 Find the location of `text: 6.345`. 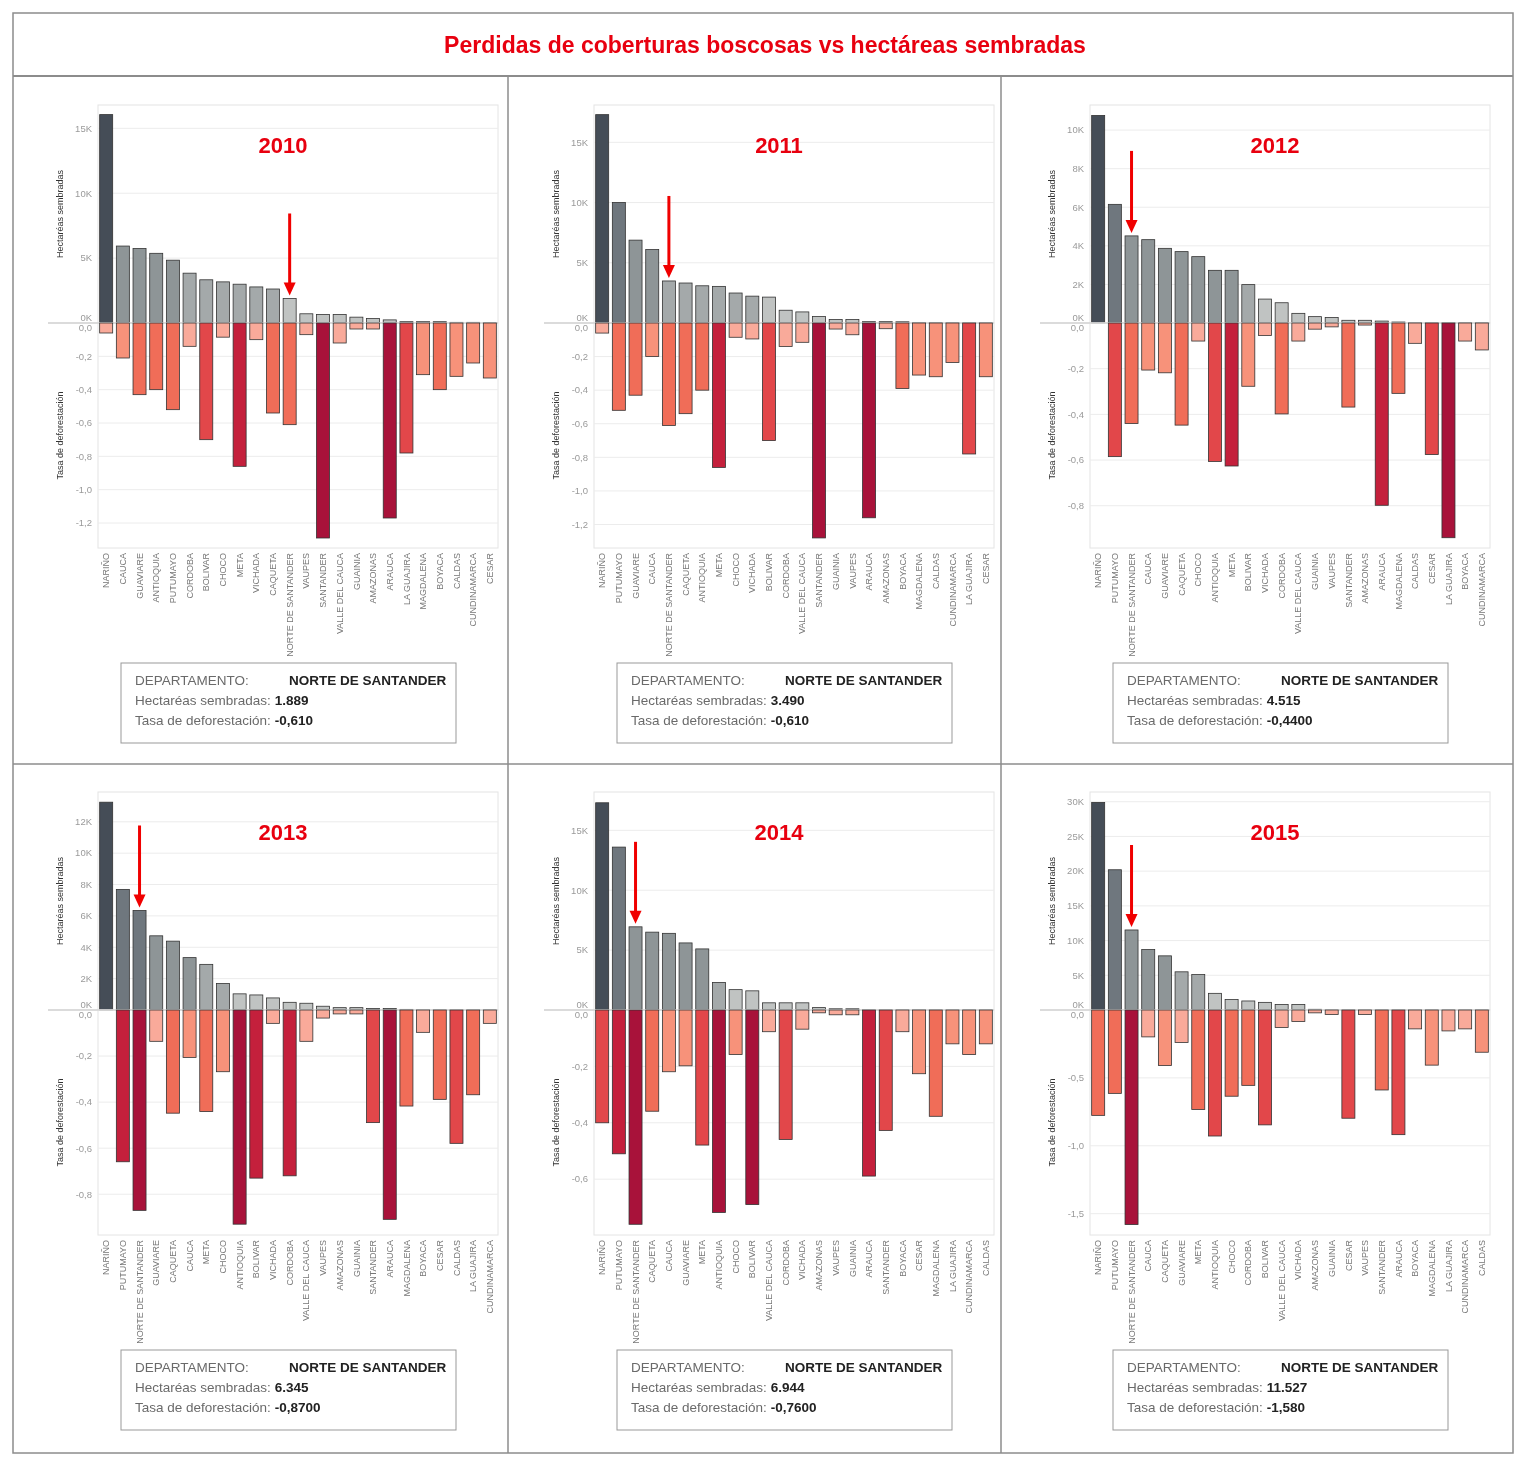

text: 6.345 is located at coordinates (292, 1387).